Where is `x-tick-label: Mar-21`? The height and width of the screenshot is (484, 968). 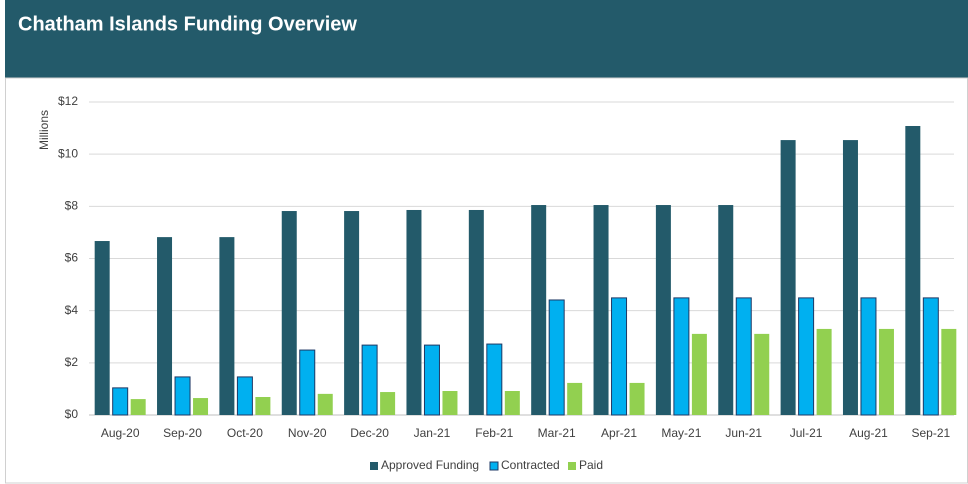
x-tick-label: Mar-21 is located at coordinates (557, 433).